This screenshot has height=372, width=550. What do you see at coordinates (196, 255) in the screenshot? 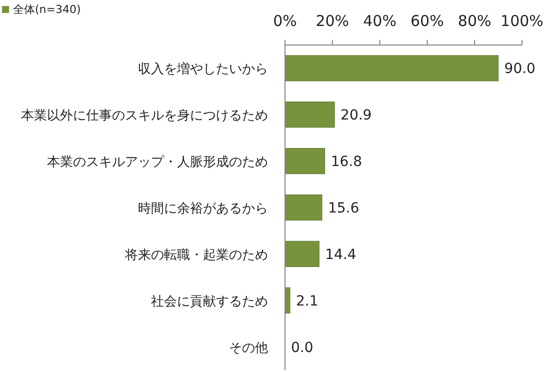
I see `y-tick-label: 将来の転職・起業のため` at bounding box center [196, 255].